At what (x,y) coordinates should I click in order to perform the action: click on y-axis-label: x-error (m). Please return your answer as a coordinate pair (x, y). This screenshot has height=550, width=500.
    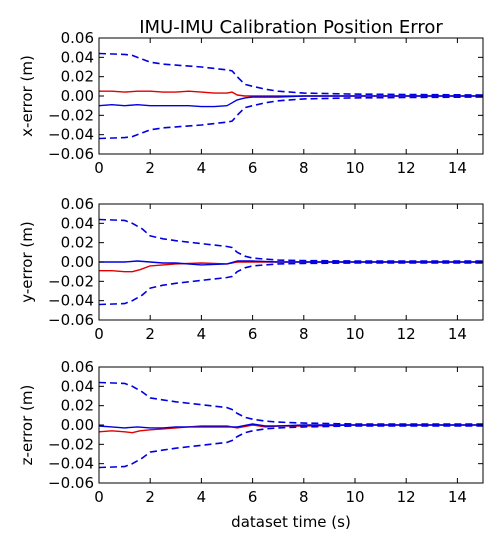
    Looking at the image, I should click on (27, 96).